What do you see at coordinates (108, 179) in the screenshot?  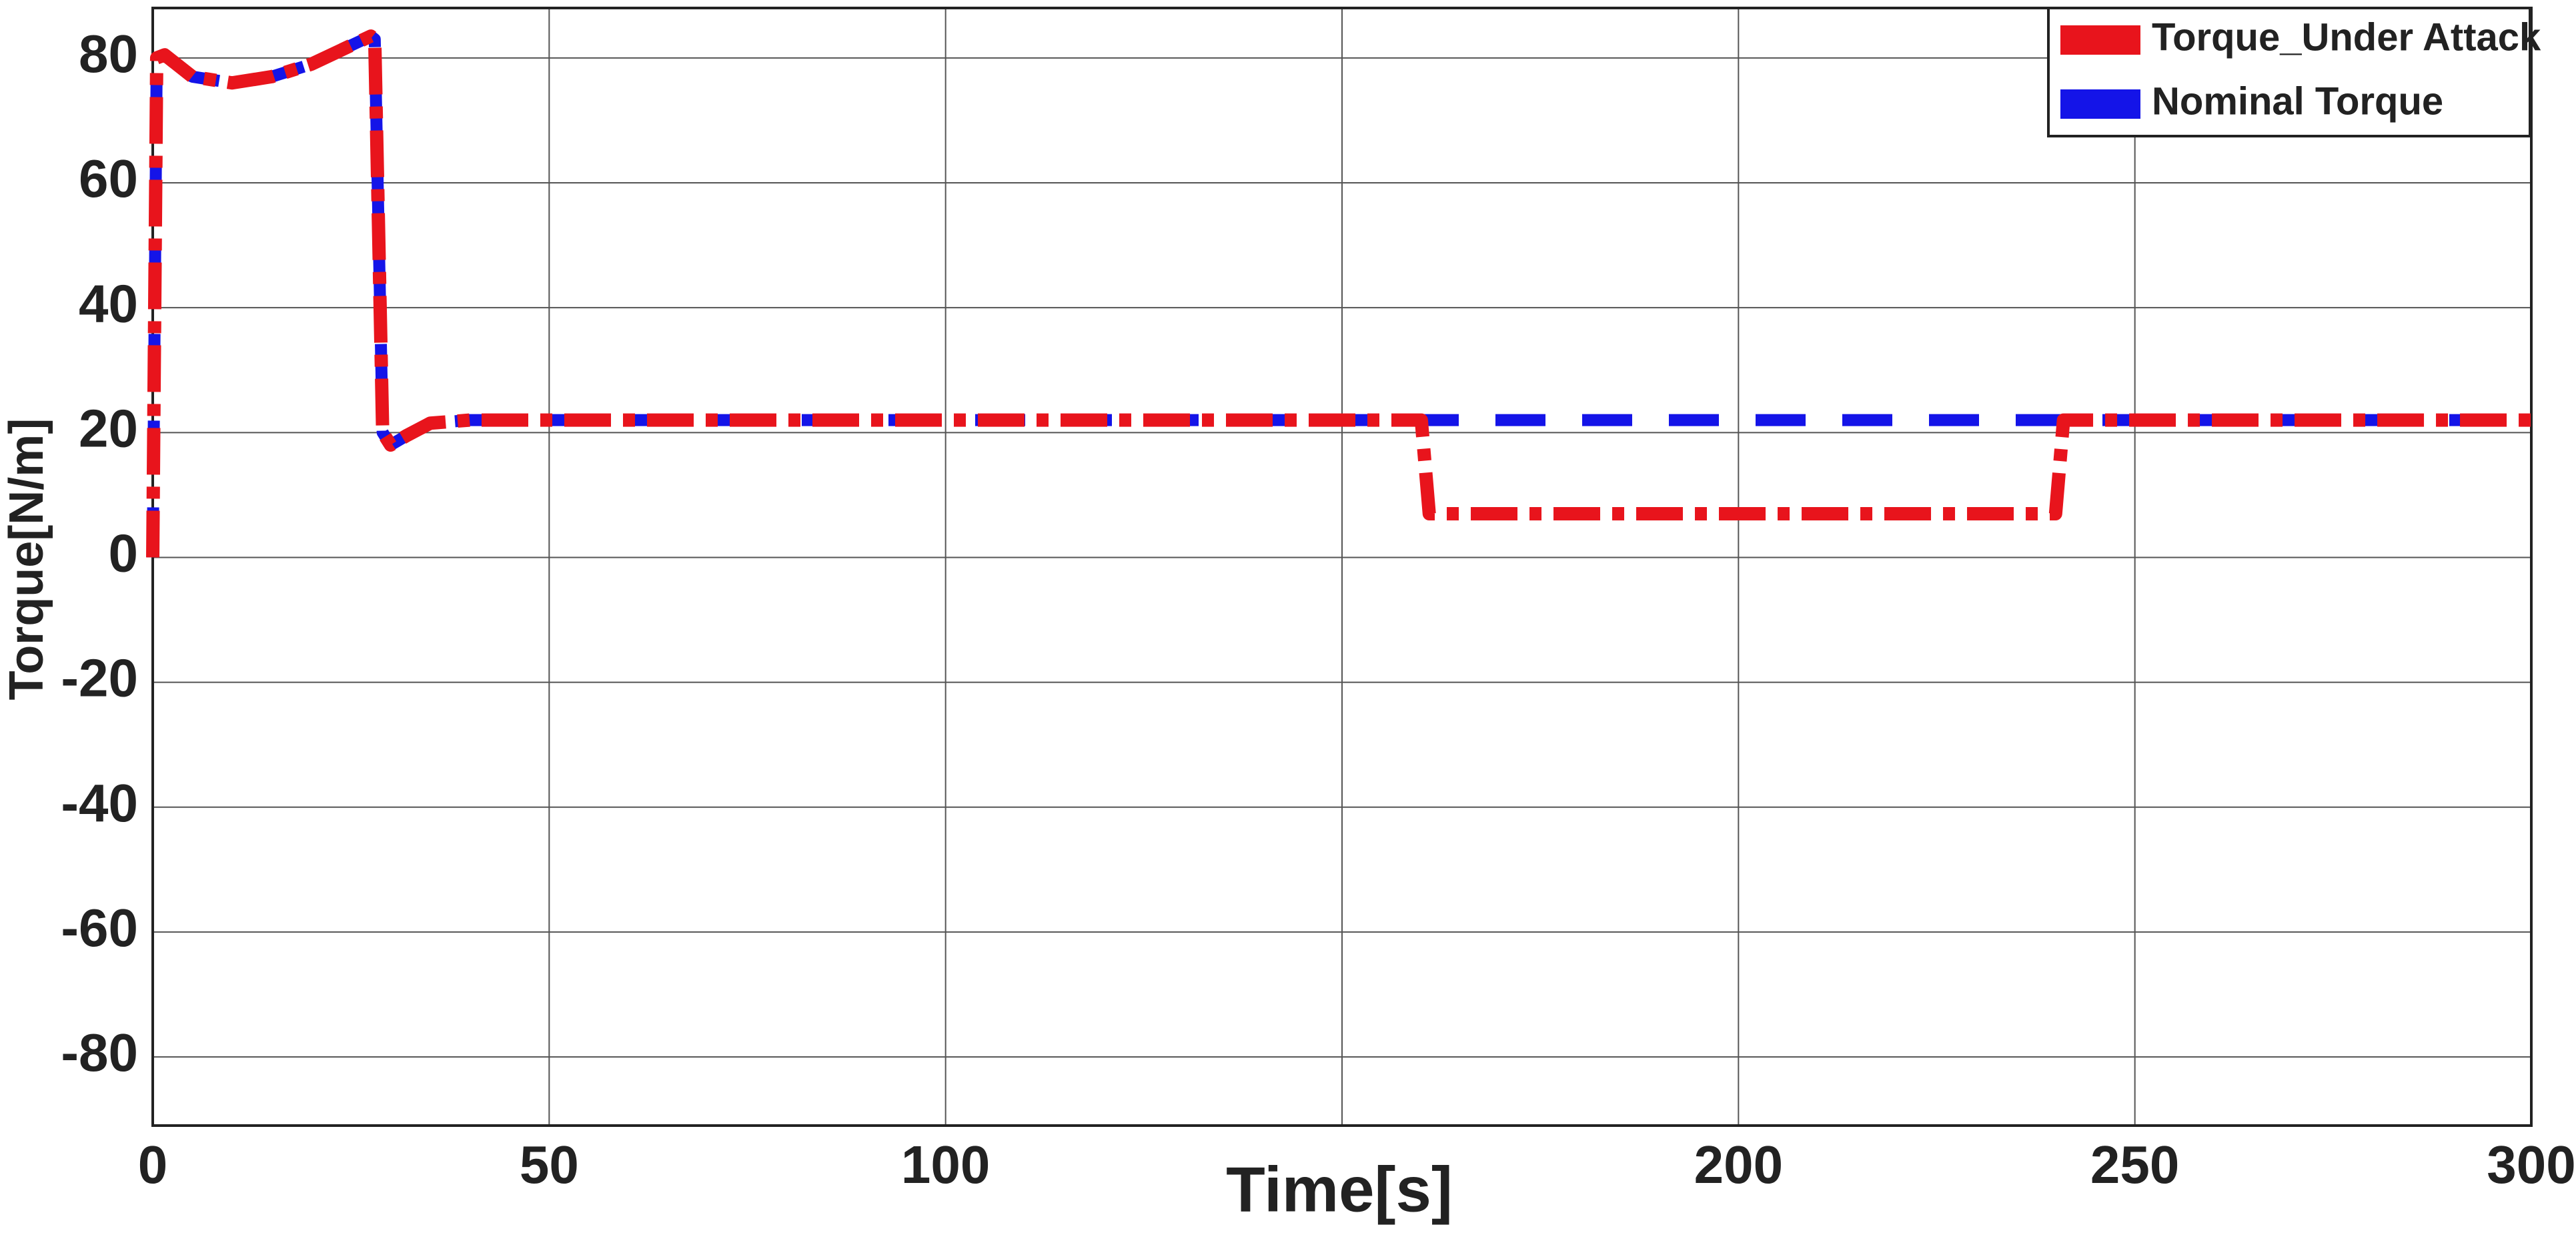 I see `y-tick-label: 60` at bounding box center [108, 179].